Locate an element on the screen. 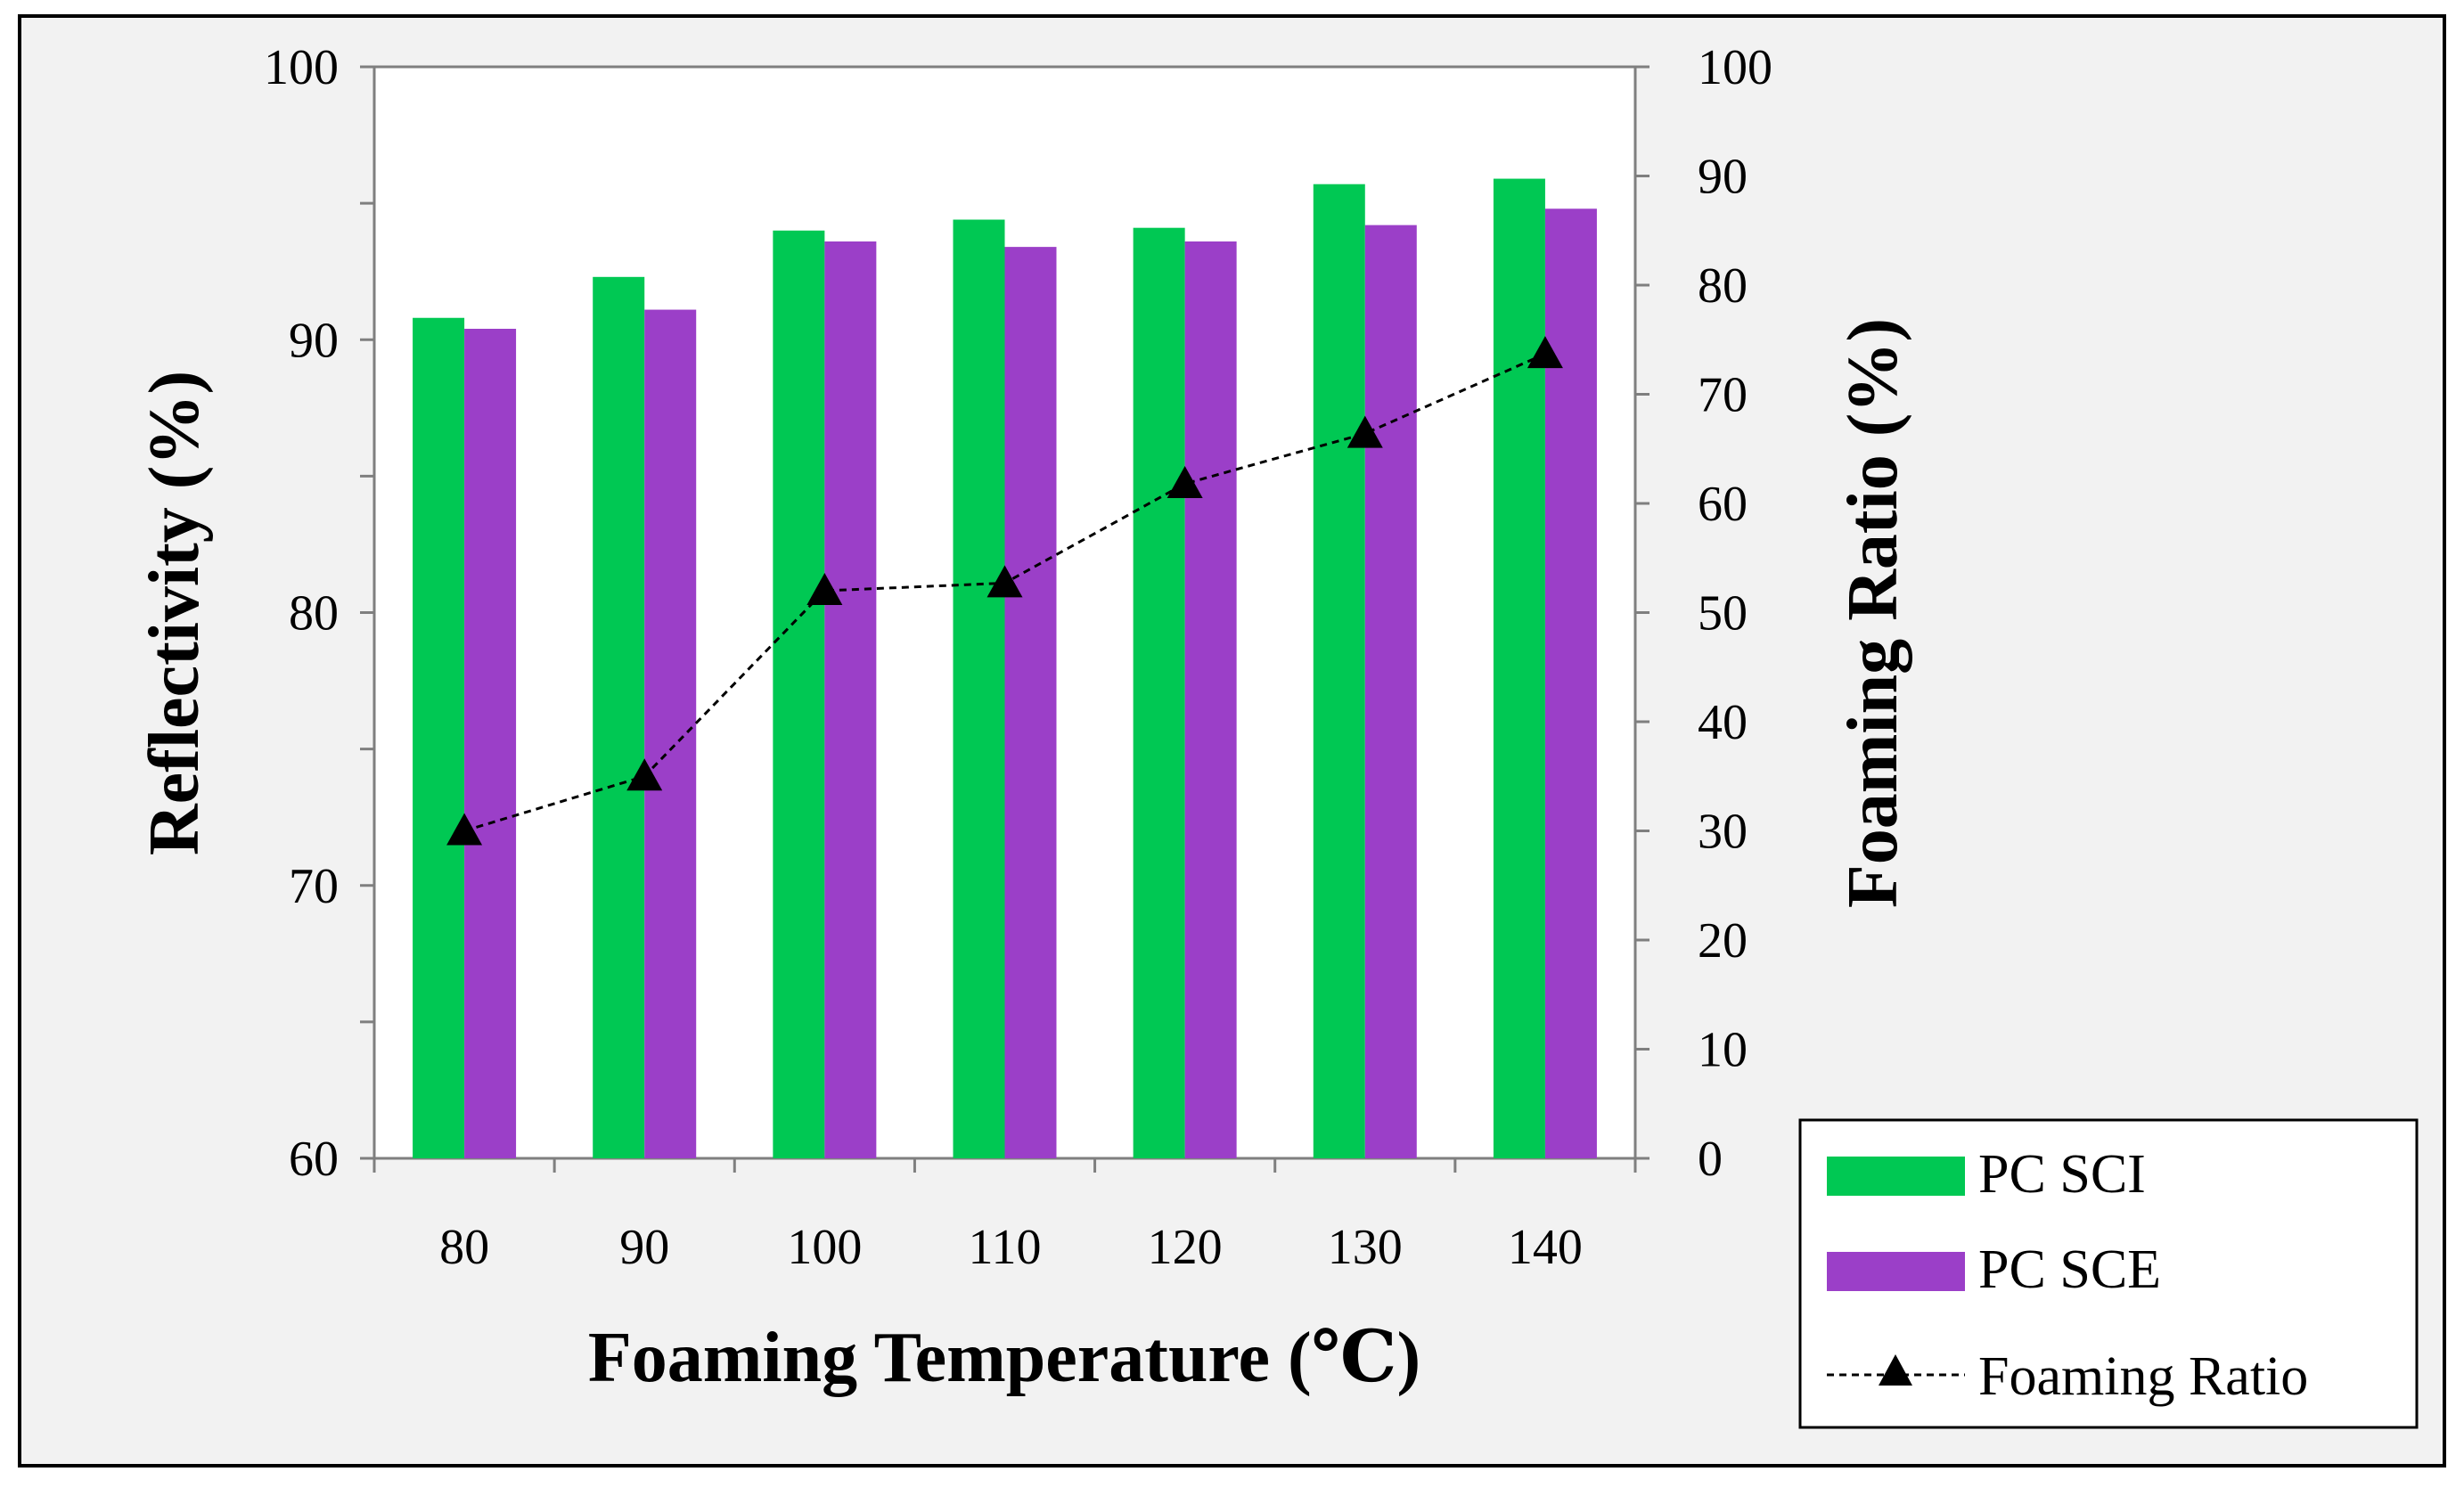 Image resolution: width=2464 pixels, height=1488 pixels. legend-ratio-label: Foaming Ratio is located at coordinates (2143, 1376).